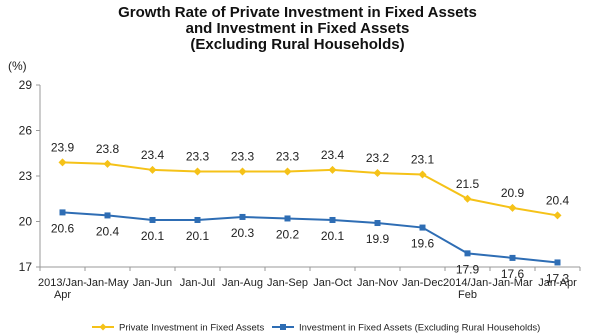 This screenshot has height=336, width=595. Describe the element at coordinates (297, 44) in the screenshot. I see `chart-title-line-3: (Excluding Rural Households)` at that location.